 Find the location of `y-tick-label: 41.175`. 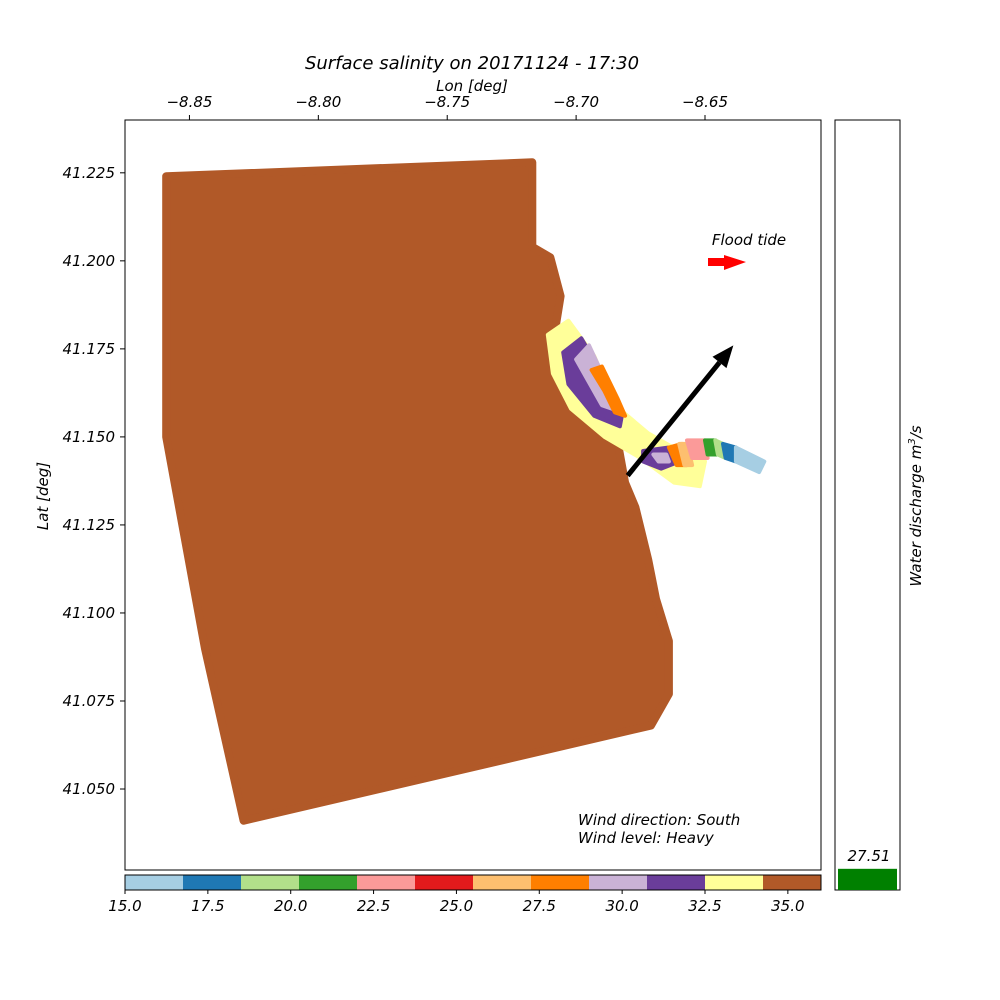

y-tick-label: 41.175 is located at coordinates (89, 349).